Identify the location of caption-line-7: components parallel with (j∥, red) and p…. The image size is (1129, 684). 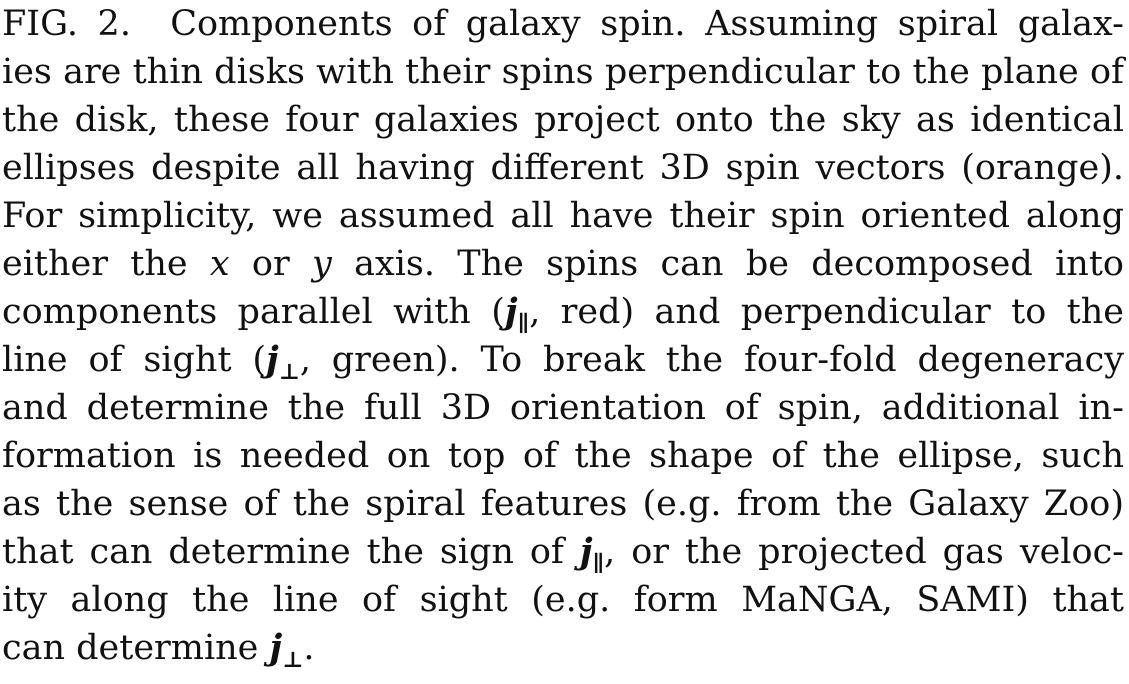
(563, 312).